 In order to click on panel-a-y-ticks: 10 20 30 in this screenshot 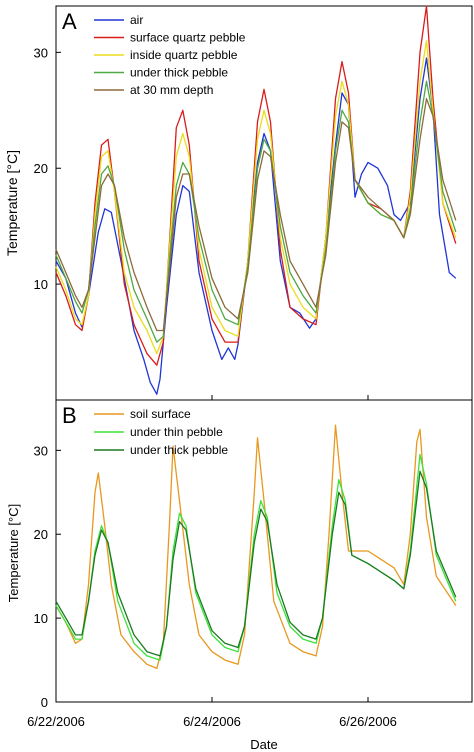, I will do `click(47, 168)`.